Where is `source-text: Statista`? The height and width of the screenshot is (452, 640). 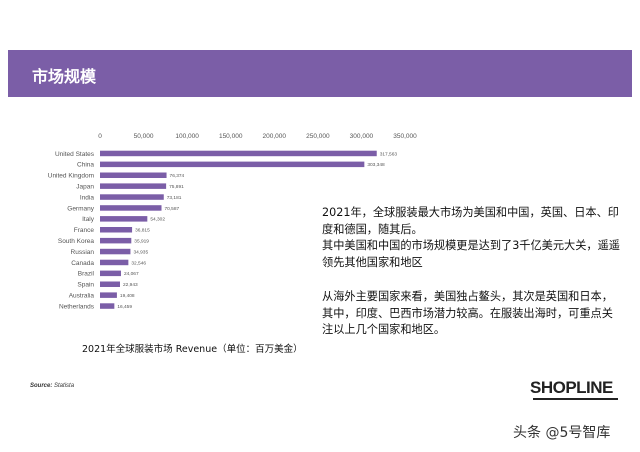 source-text: Statista is located at coordinates (64, 386).